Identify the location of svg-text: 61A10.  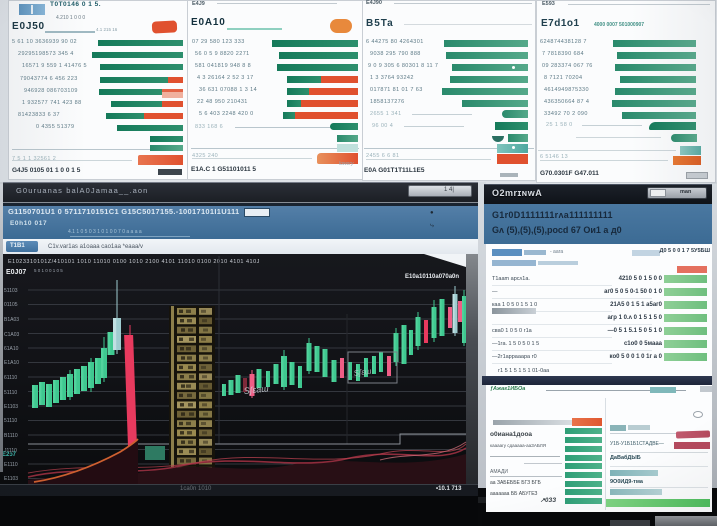
(11, 349).